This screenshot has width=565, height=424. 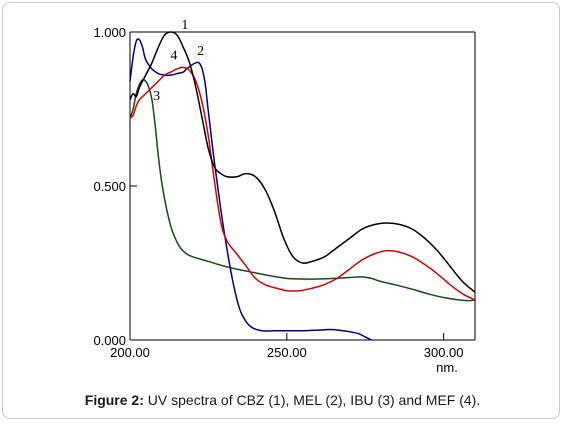 What do you see at coordinates (184, 25) in the screenshot?
I see `curve-label-1: 1` at bounding box center [184, 25].